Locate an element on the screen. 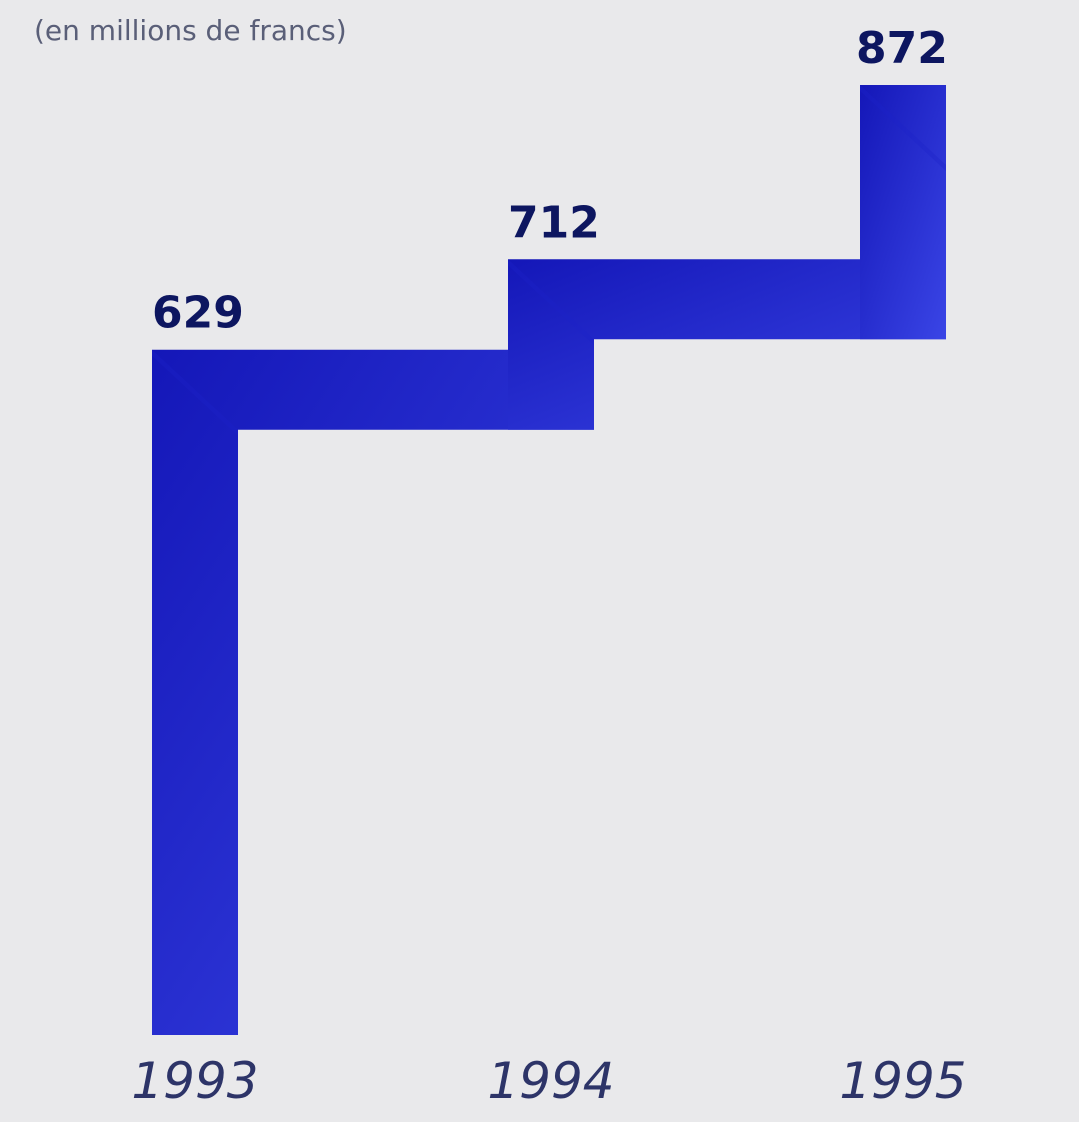 This screenshot has width=1079, height=1122. x-tick-label: 1994 is located at coordinates (550, 1081).